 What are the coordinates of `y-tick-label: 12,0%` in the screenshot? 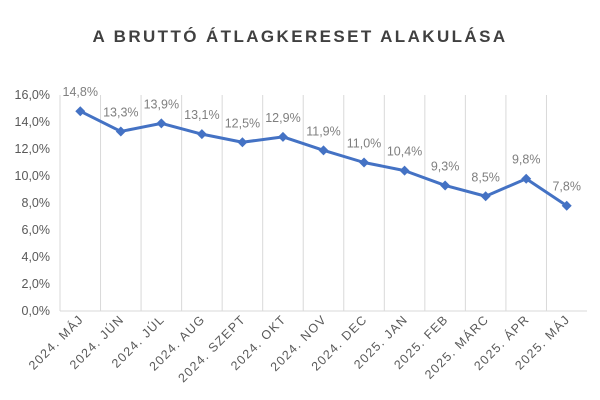 It's located at (32, 149).